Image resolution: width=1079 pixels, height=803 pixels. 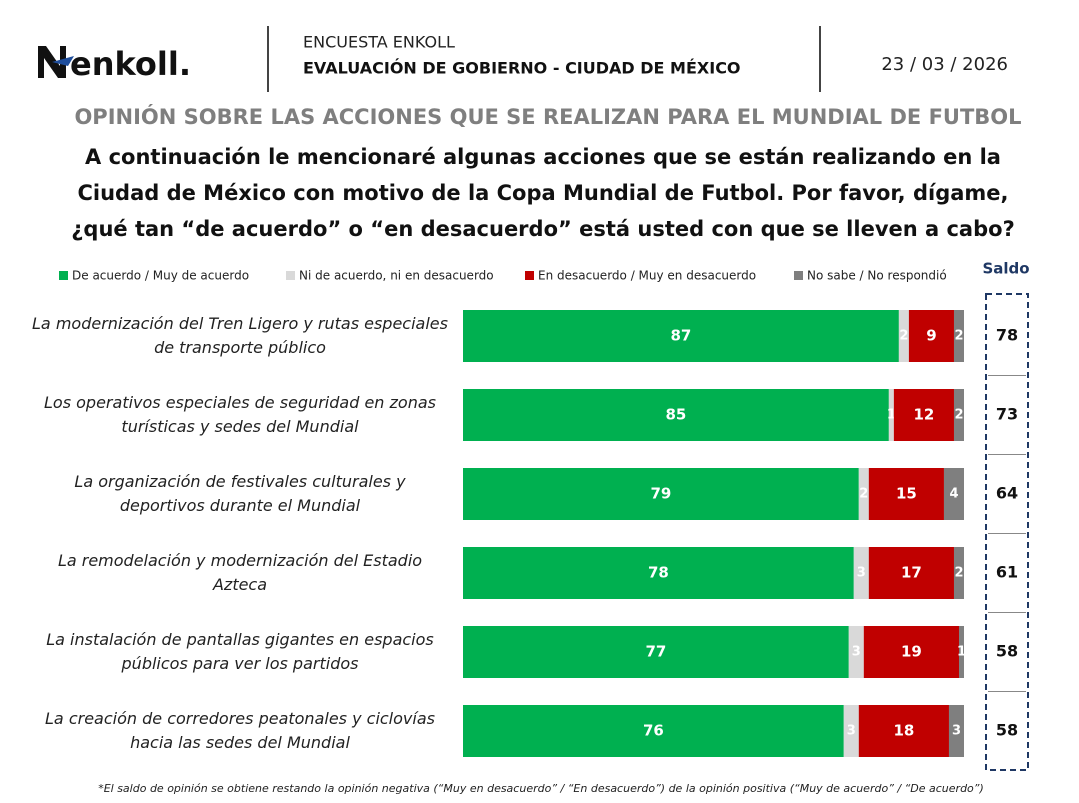 I want to click on logo-arrow, so click(x=63, y=61).